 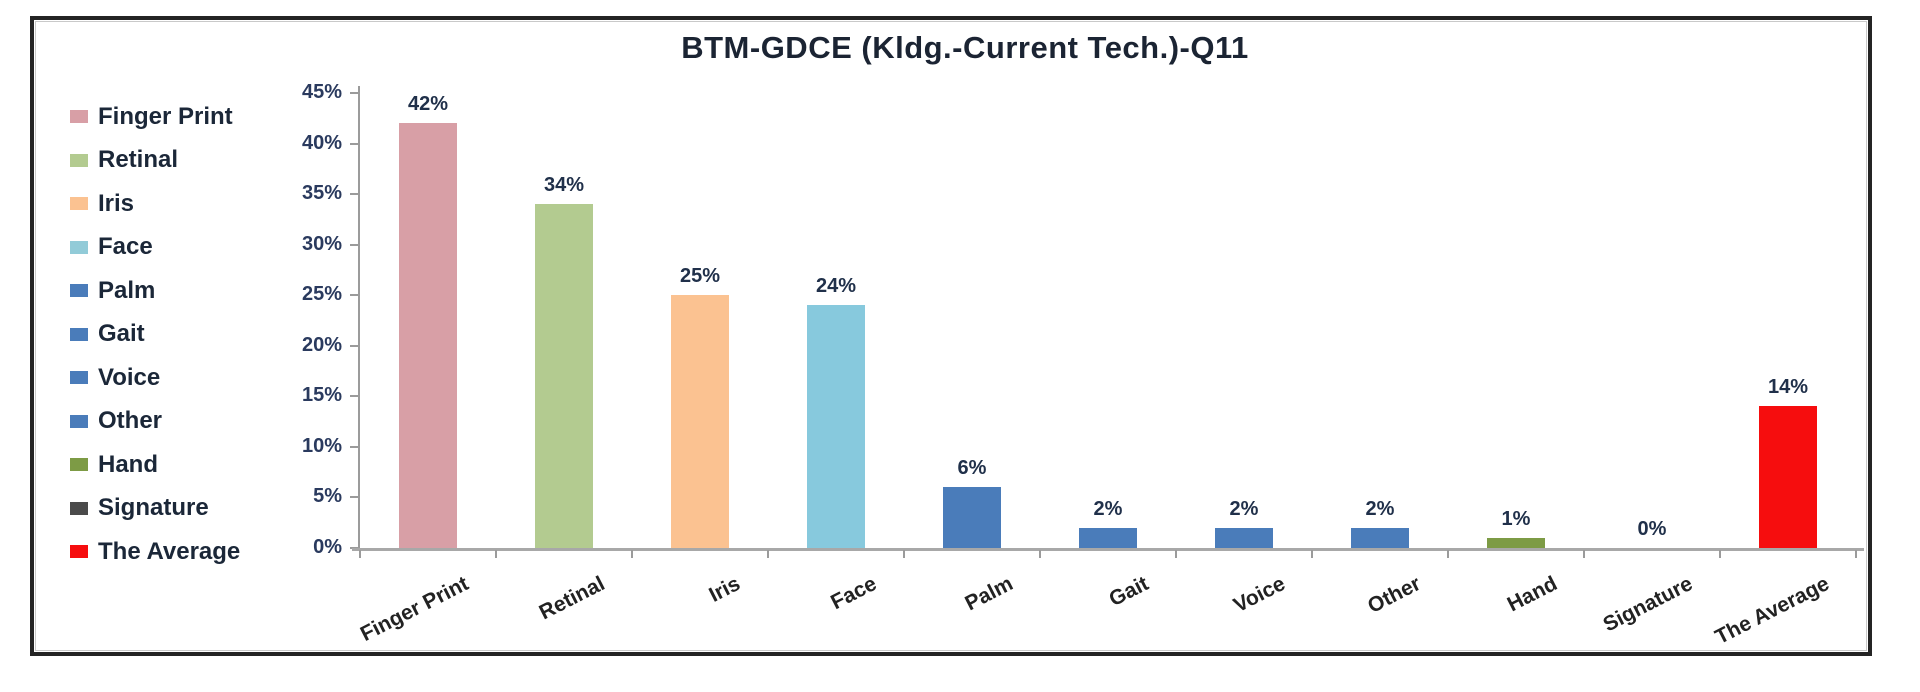 What do you see at coordinates (321, 142) in the screenshot?
I see `y-tick-label: 40%` at bounding box center [321, 142].